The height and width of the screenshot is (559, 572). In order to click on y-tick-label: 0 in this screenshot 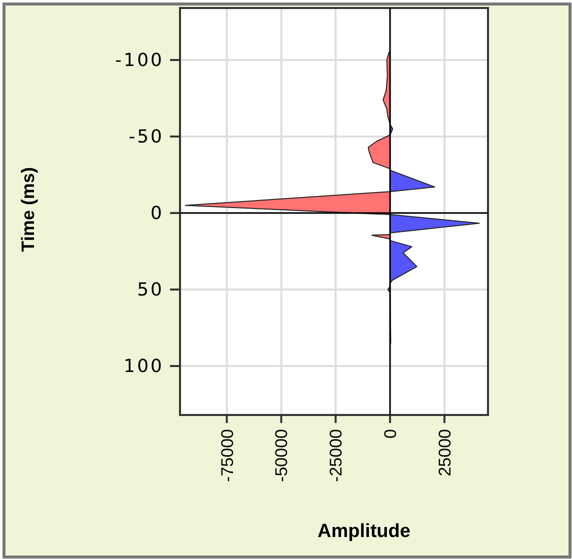, I will do `click(157, 213)`.